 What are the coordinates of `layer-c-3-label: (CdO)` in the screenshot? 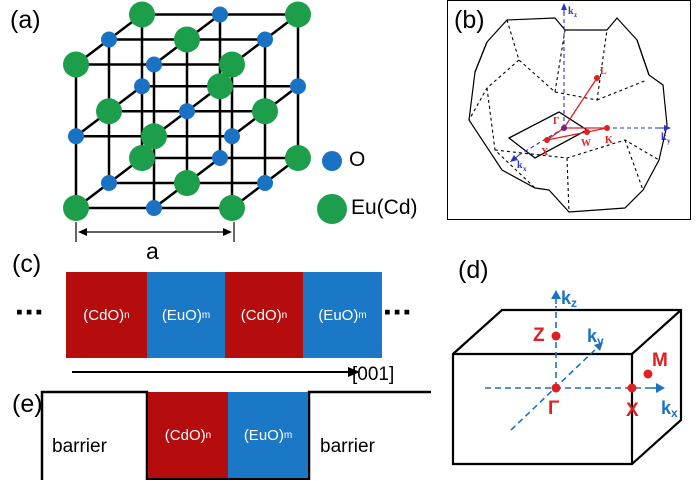 It's located at (261, 315).